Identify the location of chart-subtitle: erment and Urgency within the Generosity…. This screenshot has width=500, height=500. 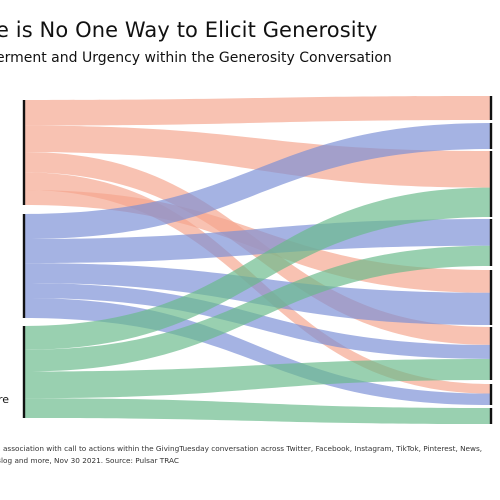
(196, 58).